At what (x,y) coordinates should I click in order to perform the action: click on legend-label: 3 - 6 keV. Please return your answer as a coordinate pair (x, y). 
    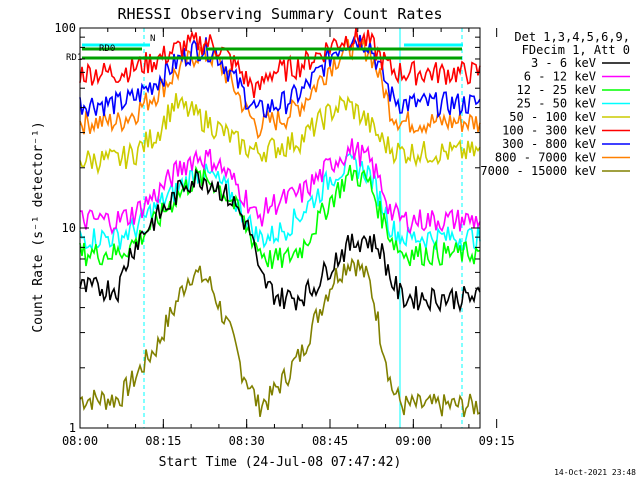
    Looking at the image, I should click on (563, 63).